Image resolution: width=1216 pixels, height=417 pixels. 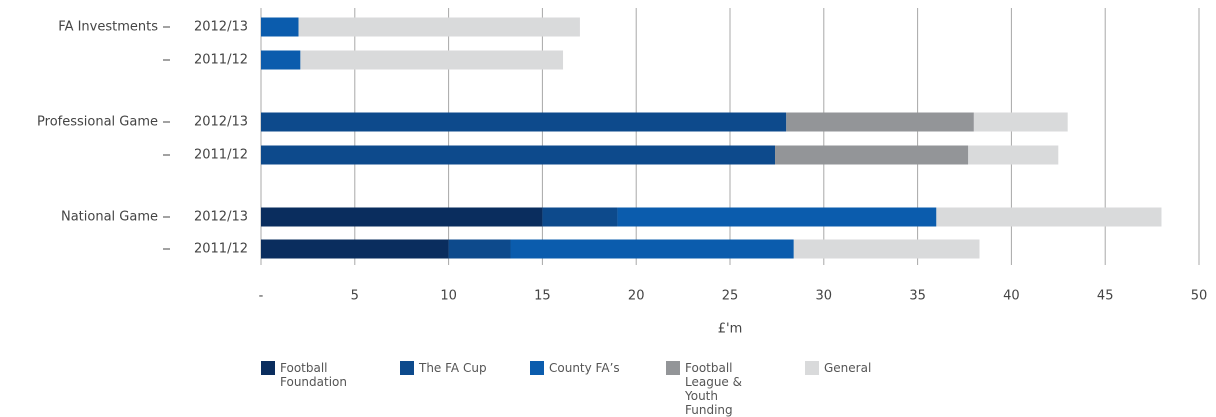 What do you see at coordinates (730, 329) in the screenshot?
I see `x-axis-label: £'m` at bounding box center [730, 329].